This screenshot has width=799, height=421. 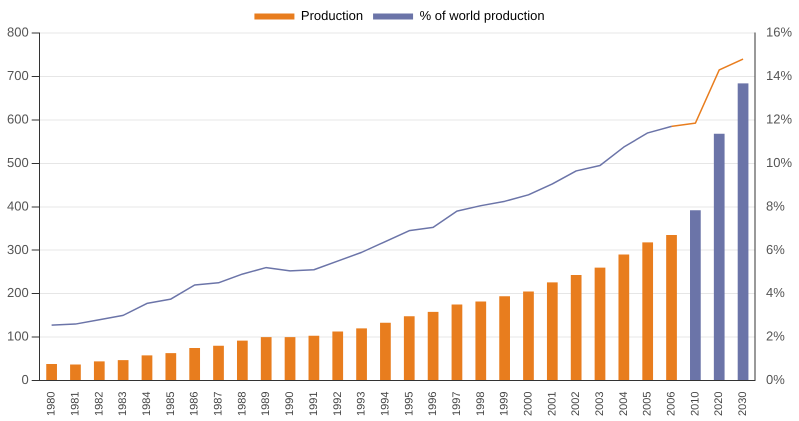 I want to click on y-tick-label: 300, so click(x=17, y=249).